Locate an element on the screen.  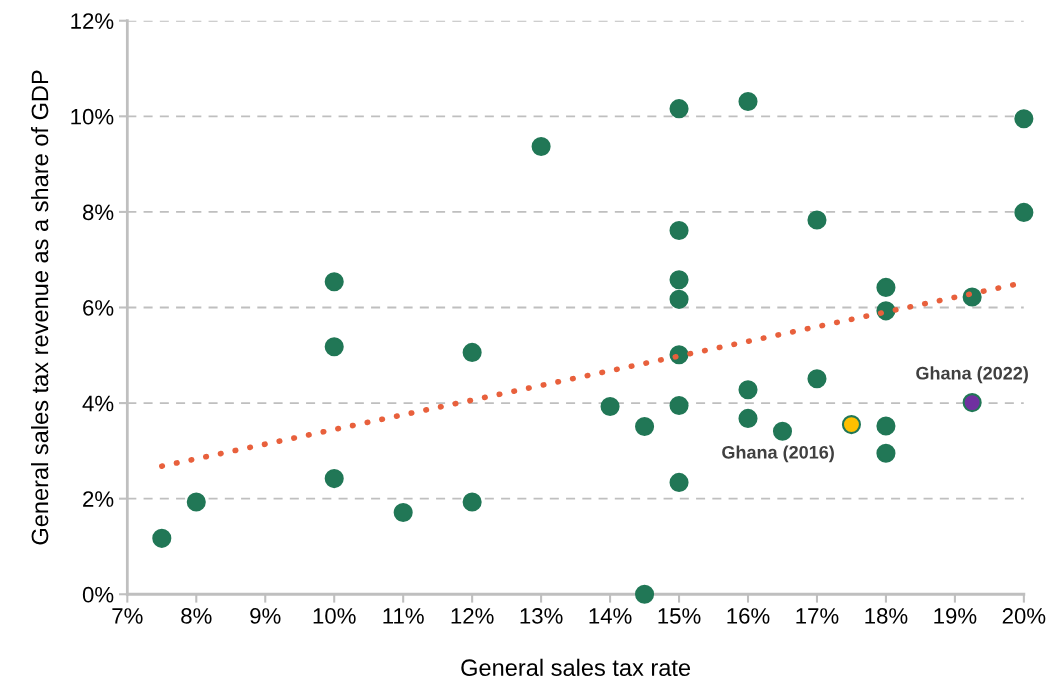
annotation: Ghana (2016) is located at coordinates (778, 454).